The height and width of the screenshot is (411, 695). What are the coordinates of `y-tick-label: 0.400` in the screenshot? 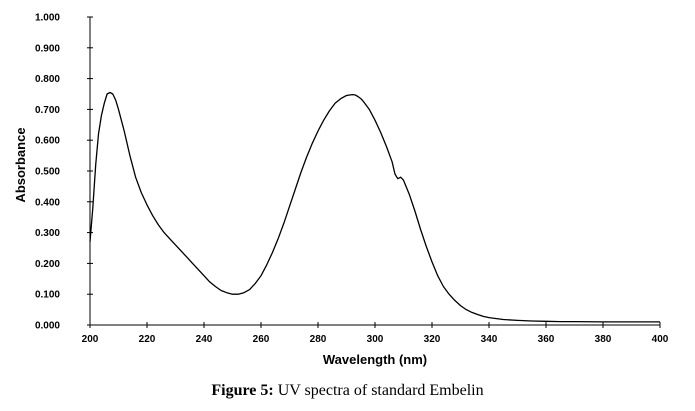 It's located at (47, 202).